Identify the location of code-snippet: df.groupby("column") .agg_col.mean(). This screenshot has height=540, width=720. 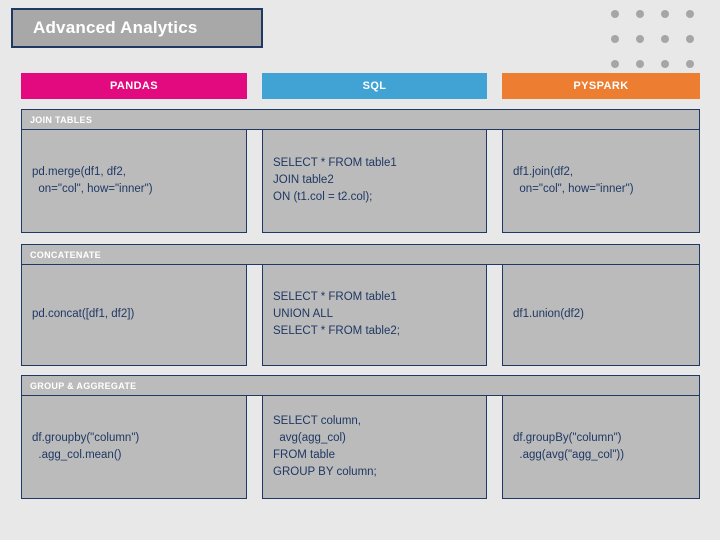
(86, 446).